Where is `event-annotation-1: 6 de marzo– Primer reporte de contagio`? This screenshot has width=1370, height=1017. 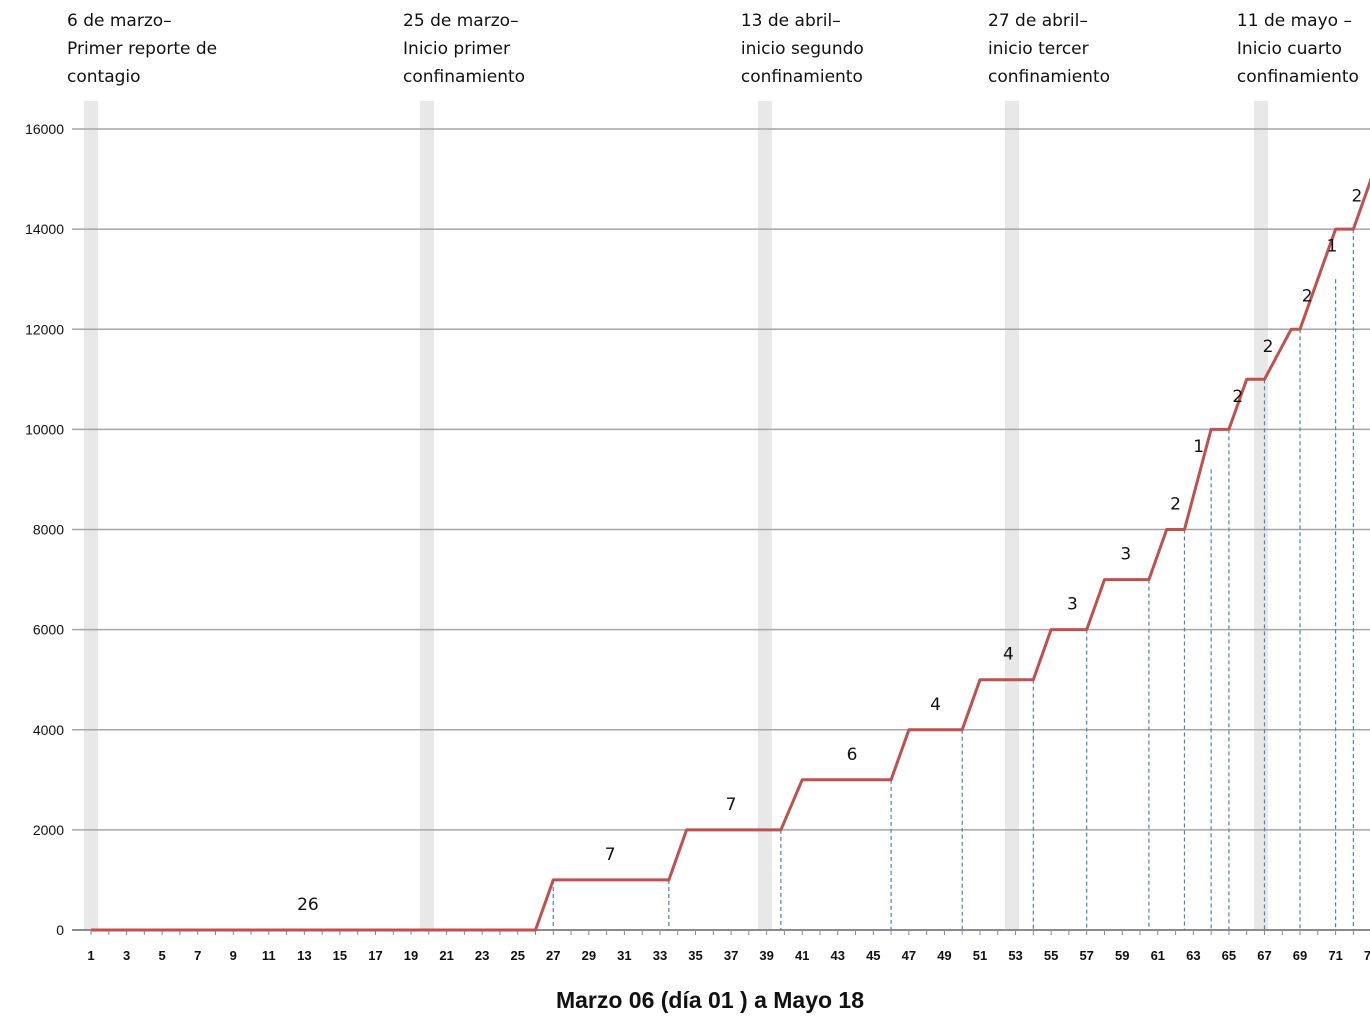
event-annotation-1: 6 de marzo– Primer reporte de contagio is located at coordinates (142, 49).